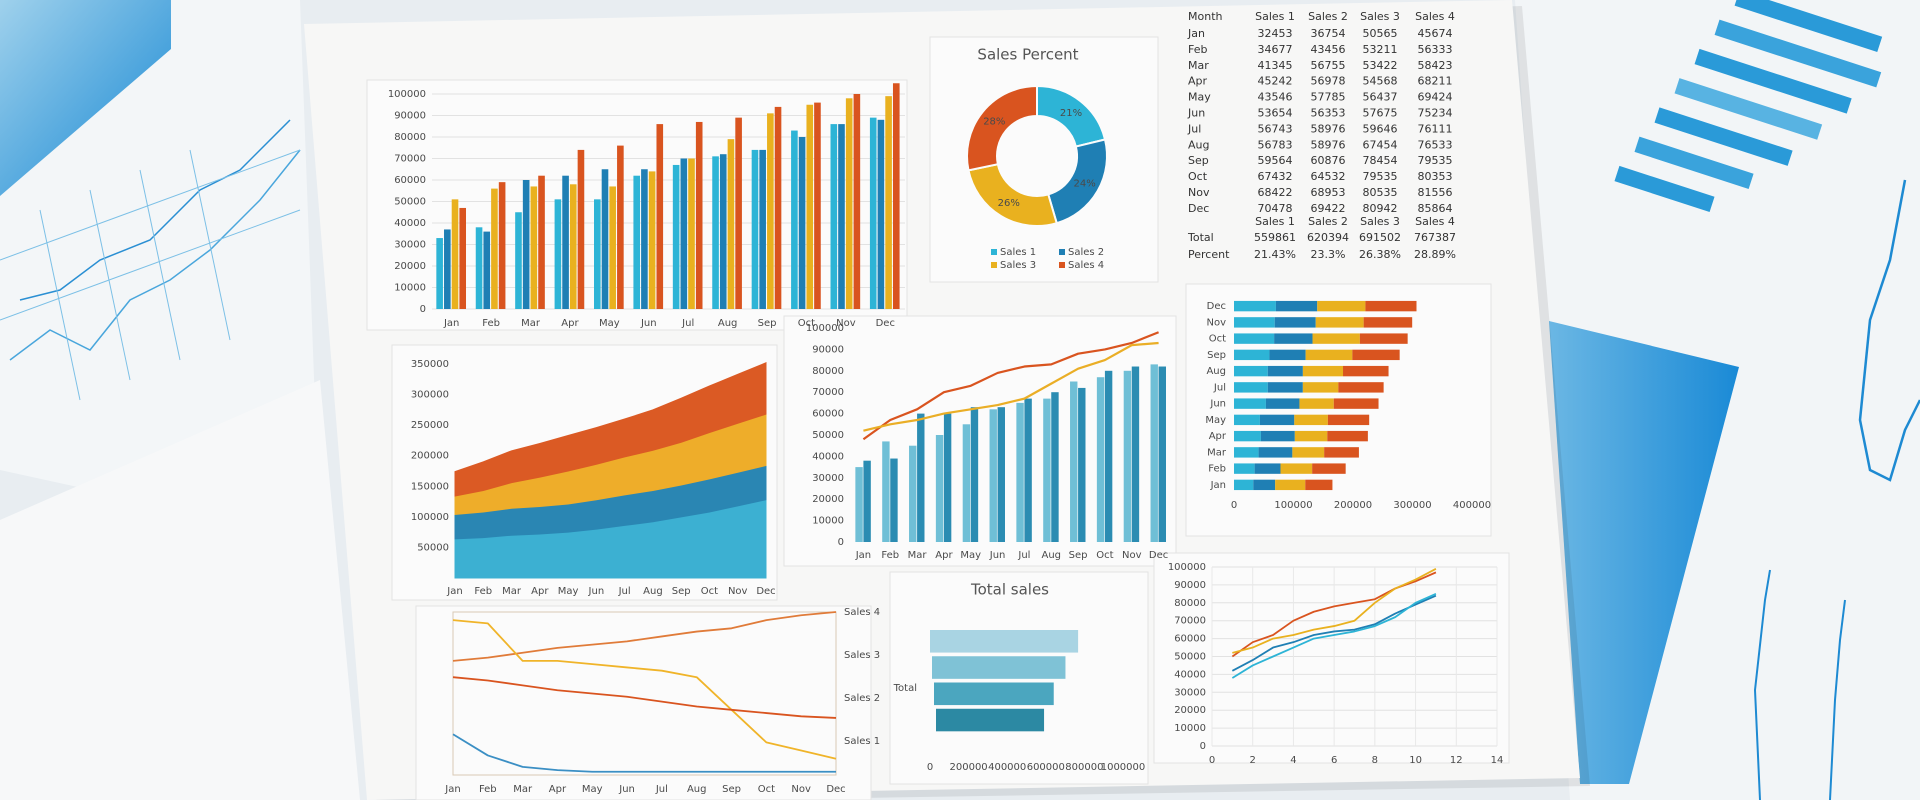  I want to click on series-label: Sales 2, so click(862, 698).